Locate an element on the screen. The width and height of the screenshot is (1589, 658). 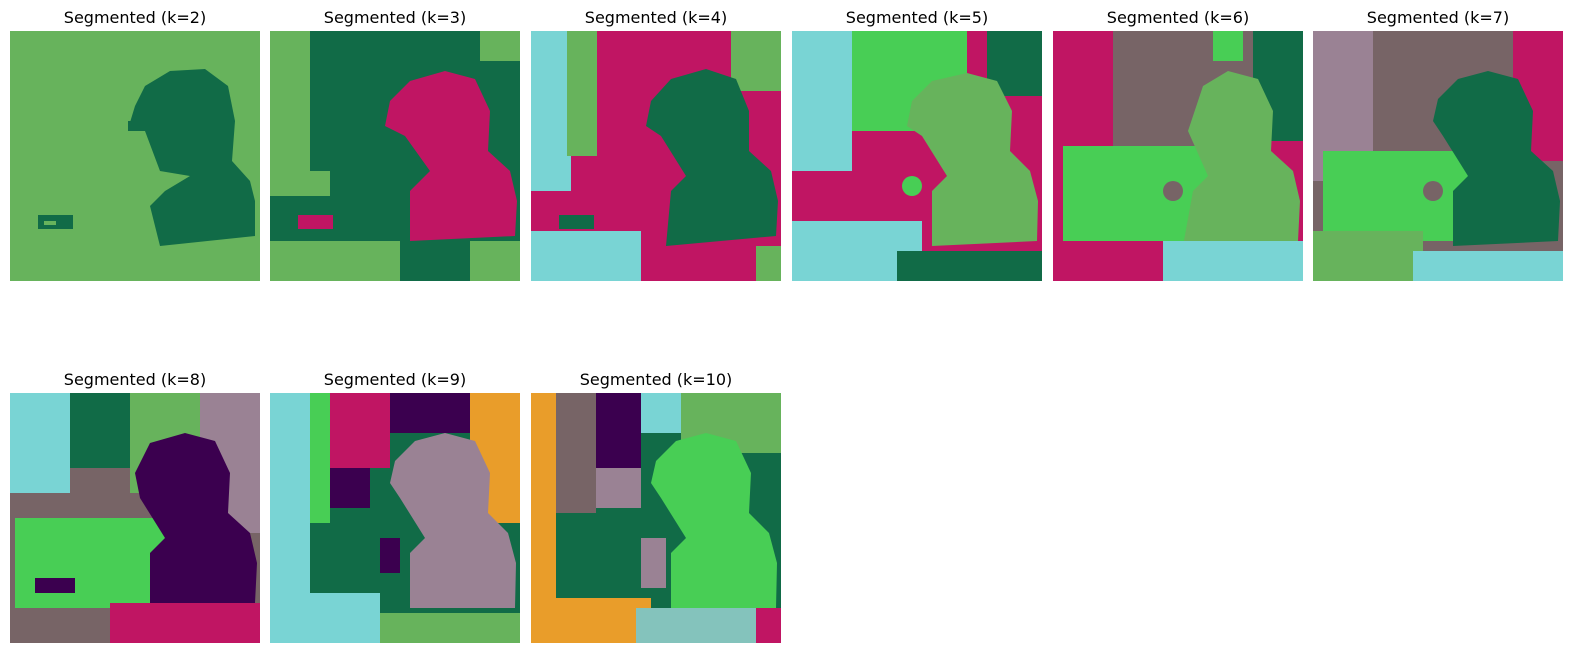
panel-title: Segmented (k=3) is located at coordinates (395, 17).